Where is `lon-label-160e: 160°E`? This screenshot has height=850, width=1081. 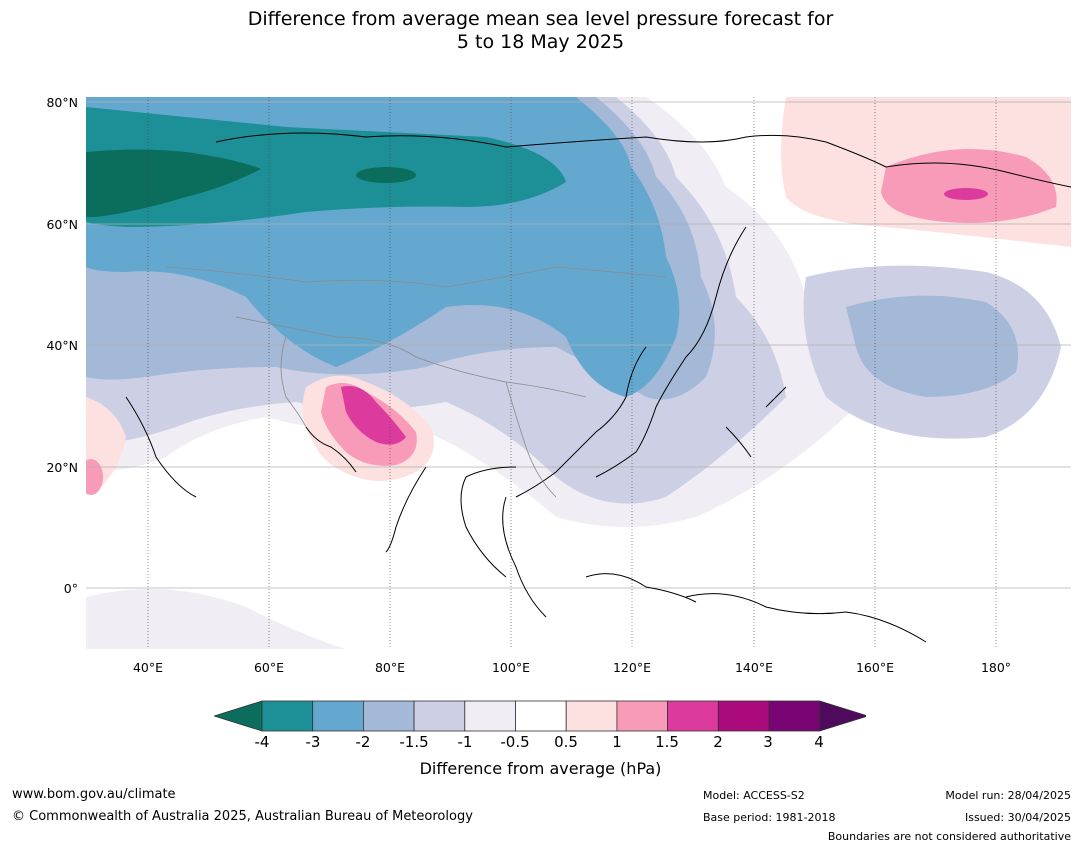 lon-label-160e: 160°E is located at coordinates (874, 667).